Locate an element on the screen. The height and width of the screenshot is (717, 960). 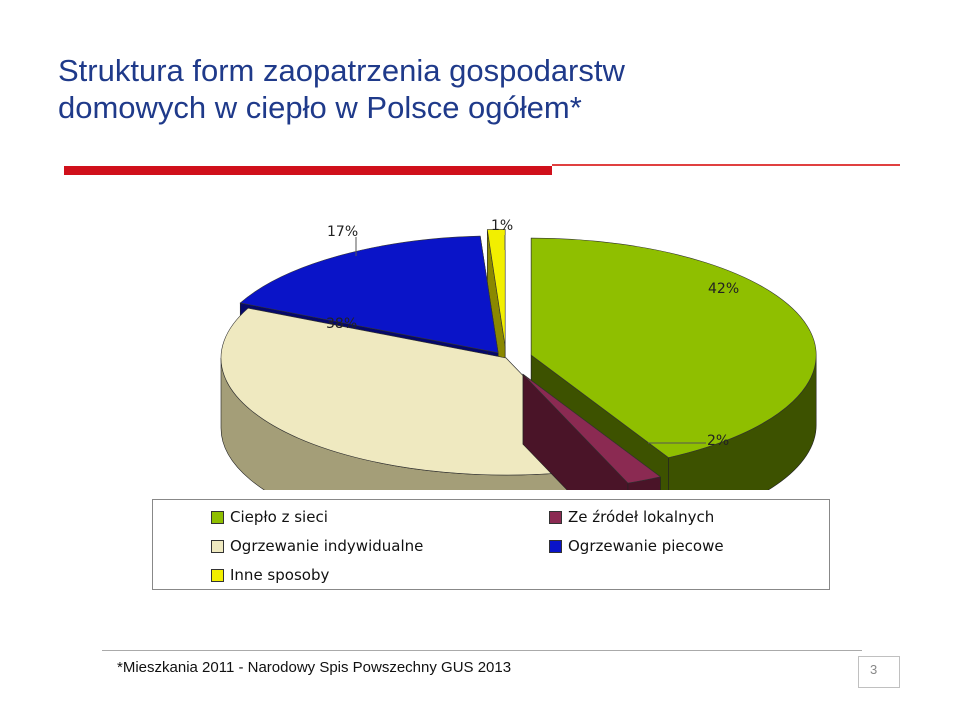
legend-label: Ciepło z sieci is located at coordinates (279, 517).